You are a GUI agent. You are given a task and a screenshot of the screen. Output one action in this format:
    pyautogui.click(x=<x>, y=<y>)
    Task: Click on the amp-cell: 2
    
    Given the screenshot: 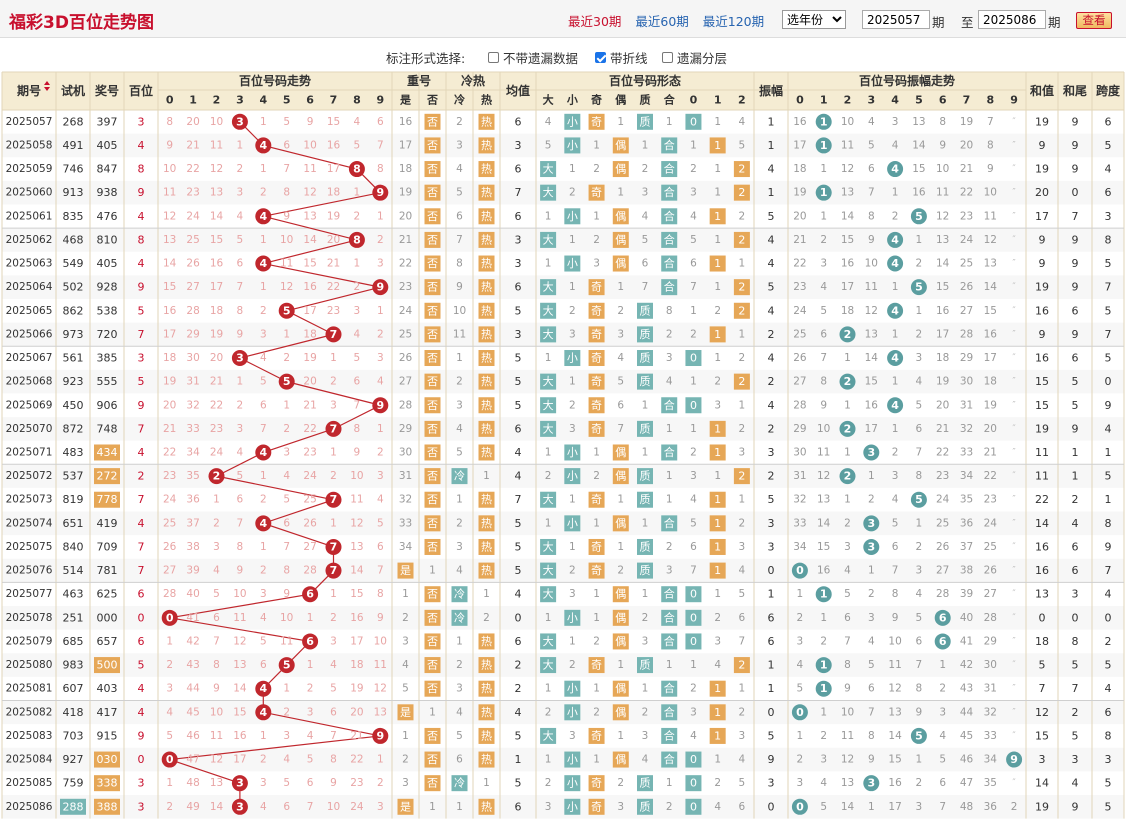 What is the action you would take?
    pyautogui.click(x=771, y=334)
    